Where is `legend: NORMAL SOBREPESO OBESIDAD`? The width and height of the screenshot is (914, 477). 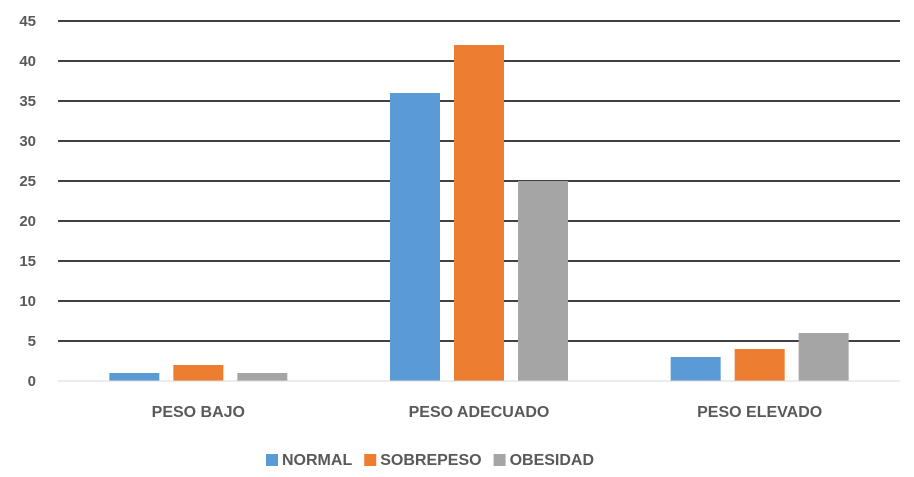
legend: NORMAL SOBREPESO OBESIDAD is located at coordinates (430, 460).